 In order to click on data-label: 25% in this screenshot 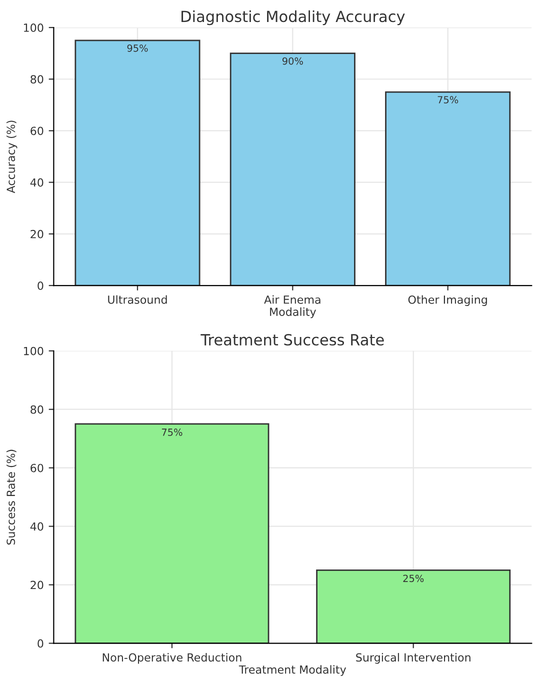, I will do `click(413, 578)`.